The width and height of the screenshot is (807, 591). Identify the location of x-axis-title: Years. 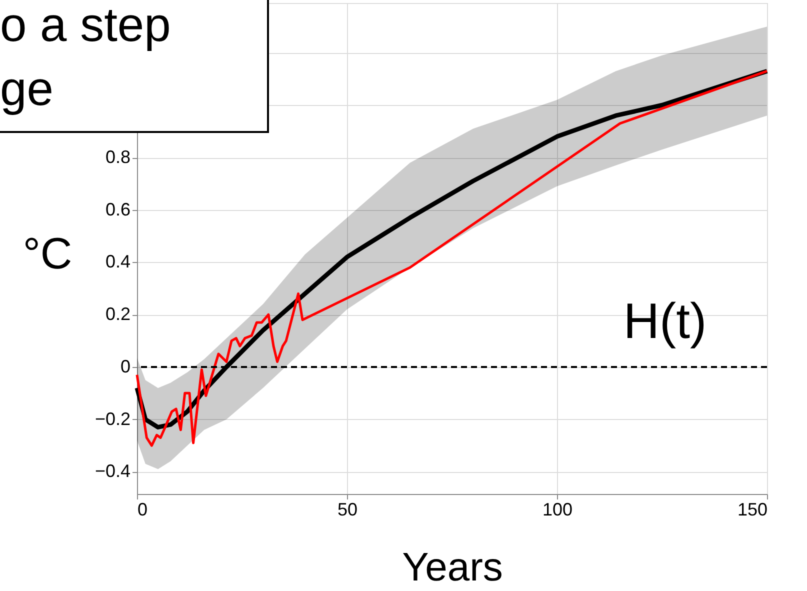
(452, 568).